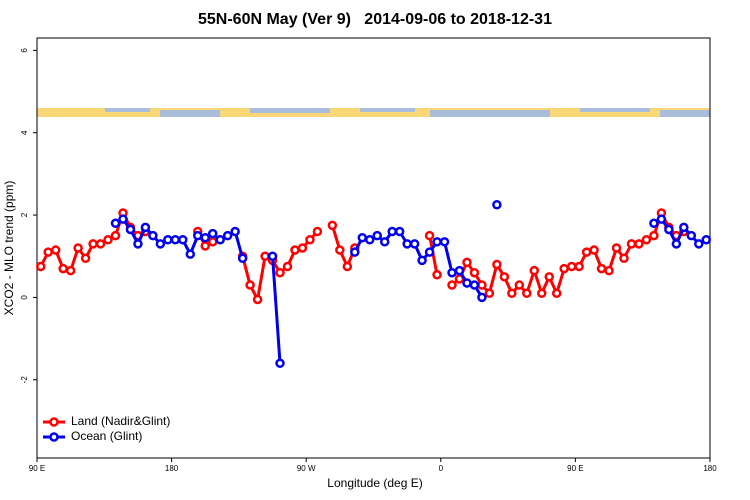 The width and height of the screenshot is (750, 500). I want to click on x-tick-label: 0, so click(441, 468).